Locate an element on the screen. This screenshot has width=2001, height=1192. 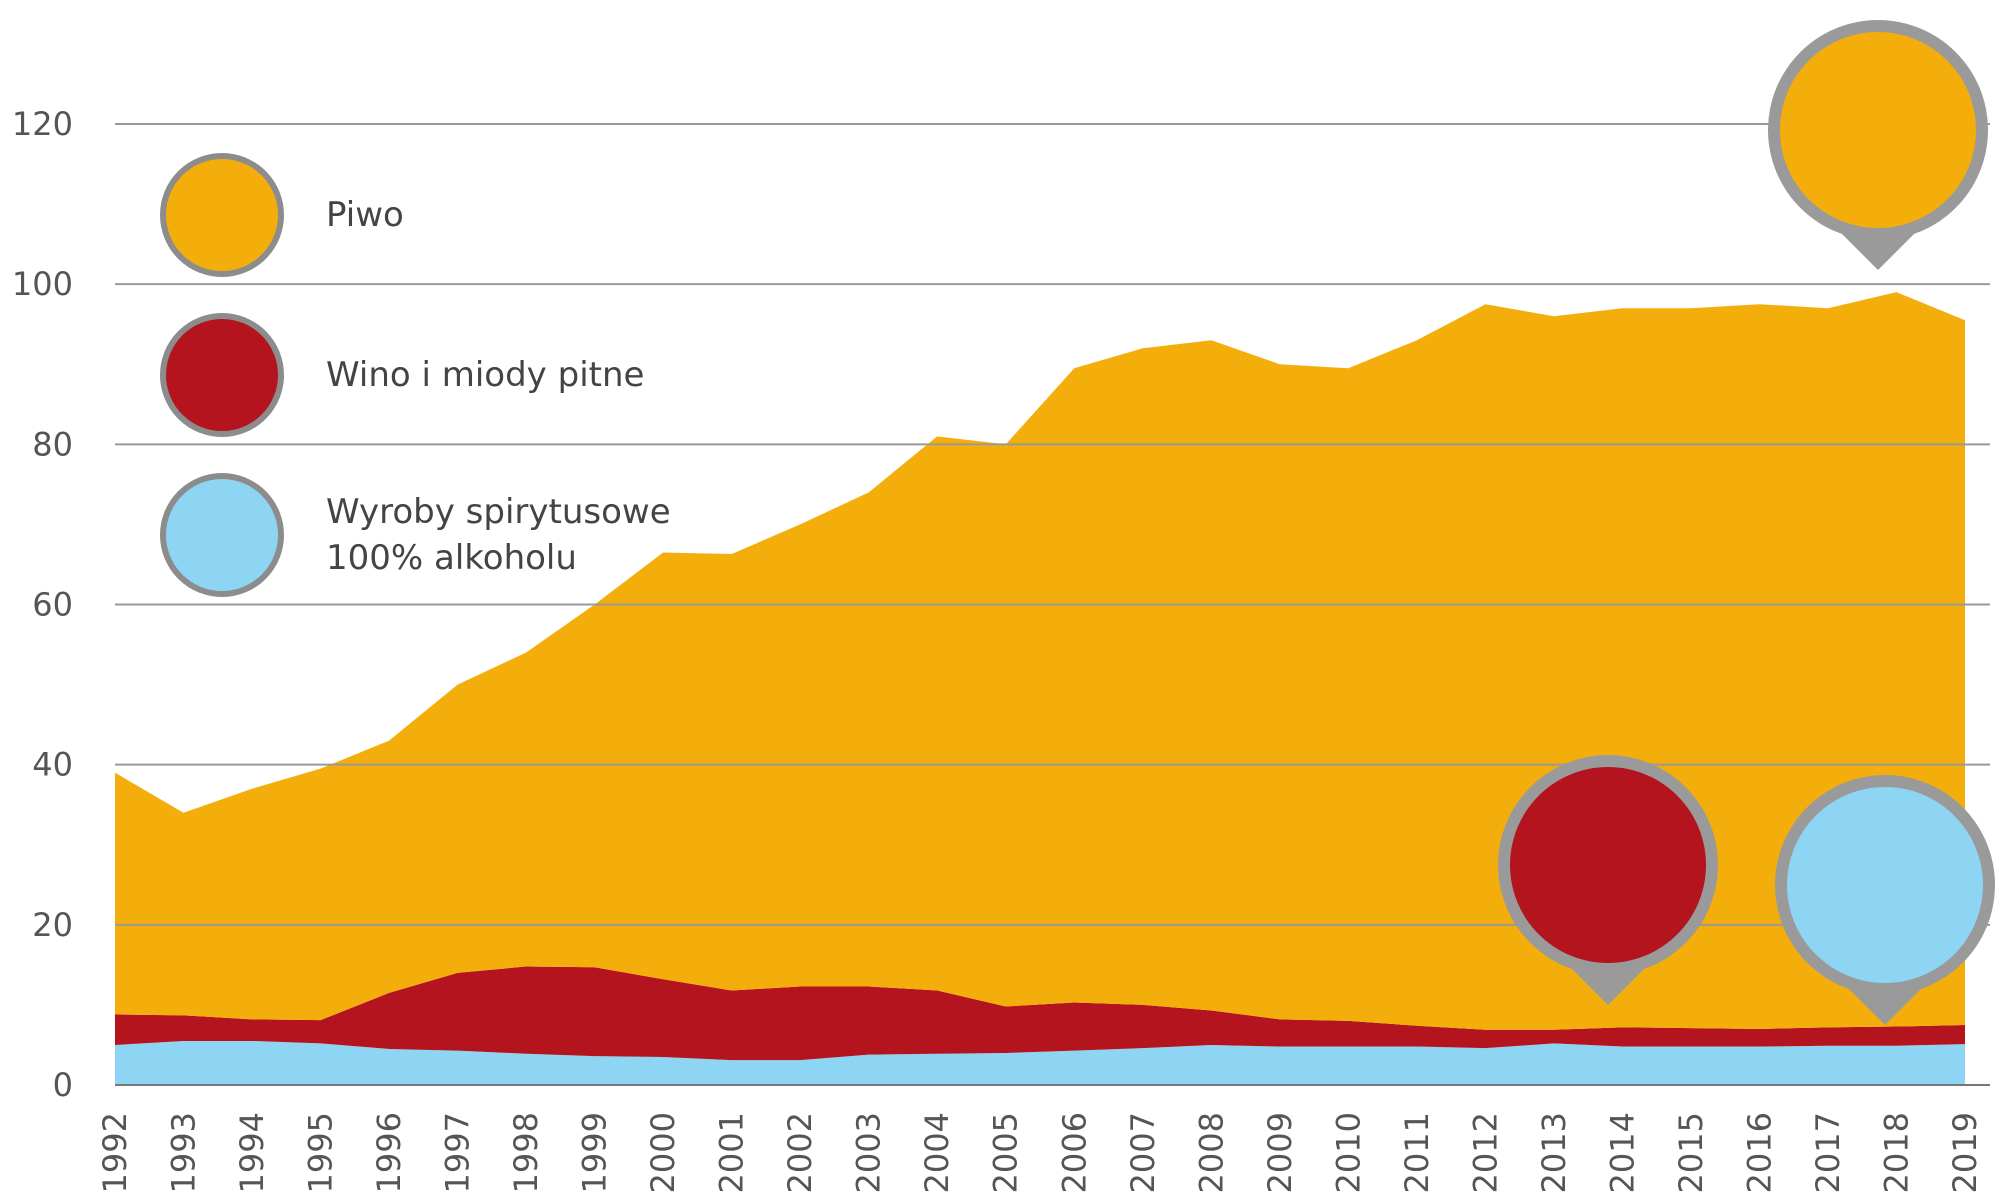
x-tick-label: 2012 is located at coordinates (1485, 1152).